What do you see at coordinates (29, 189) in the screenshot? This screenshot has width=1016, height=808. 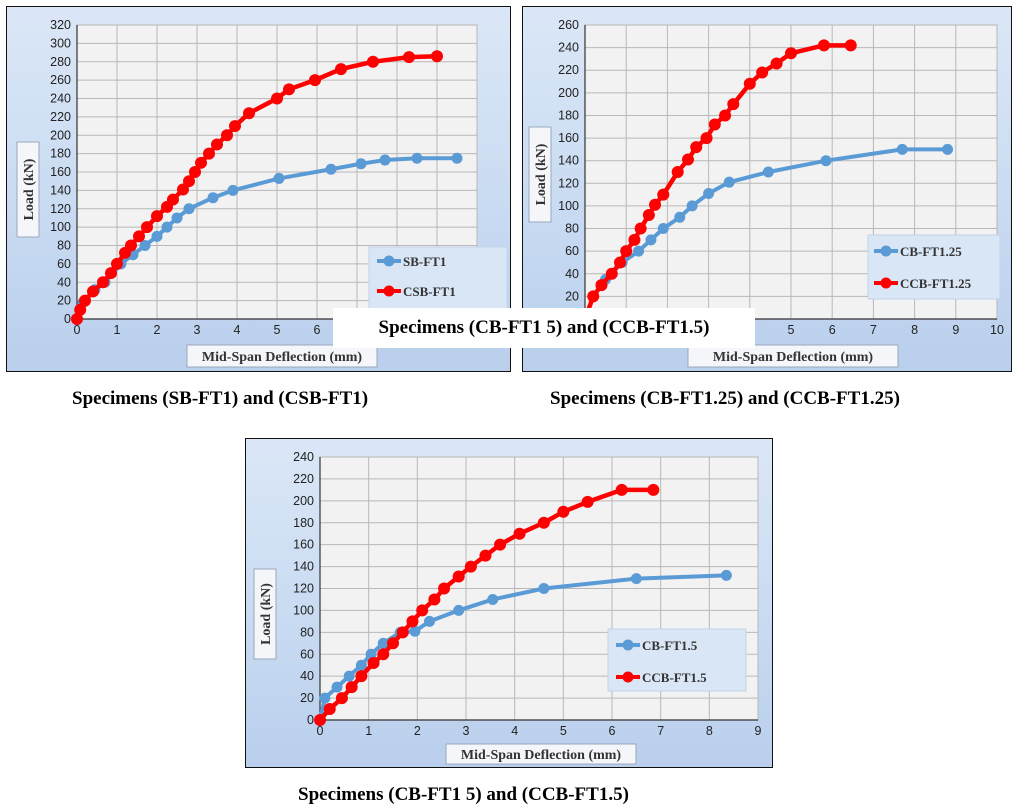 I see `y-axis-label: Load (kN)` at bounding box center [29, 189].